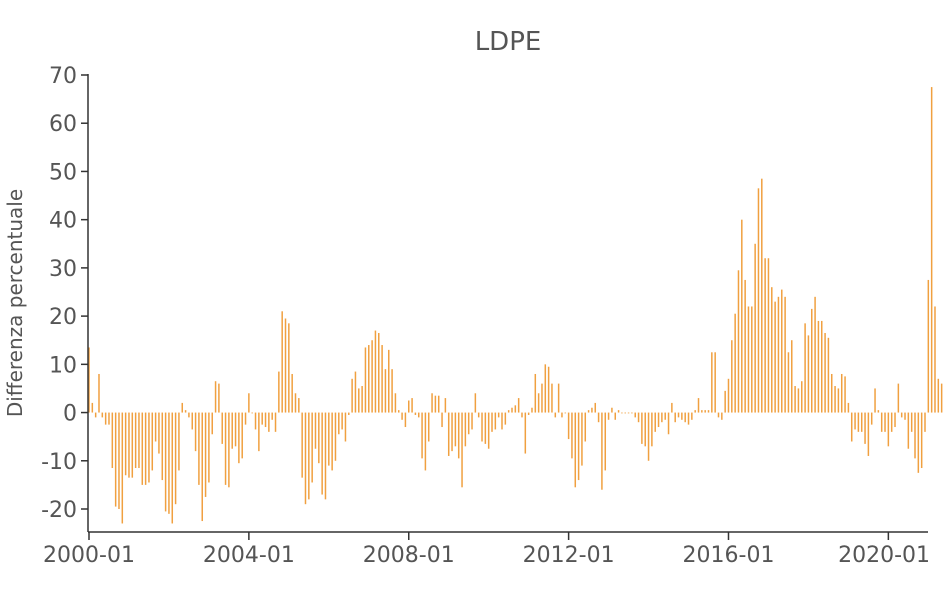  What do you see at coordinates (70, 414) in the screenshot?
I see `y-tick-label: 0` at bounding box center [70, 414].